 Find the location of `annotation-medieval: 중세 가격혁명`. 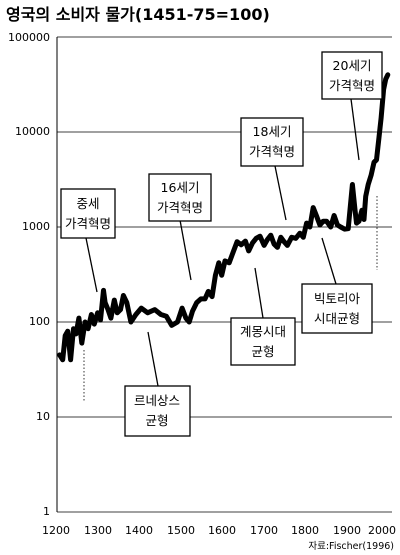

annotation-medieval: 중세 가격혁명 is located at coordinates (88, 213).